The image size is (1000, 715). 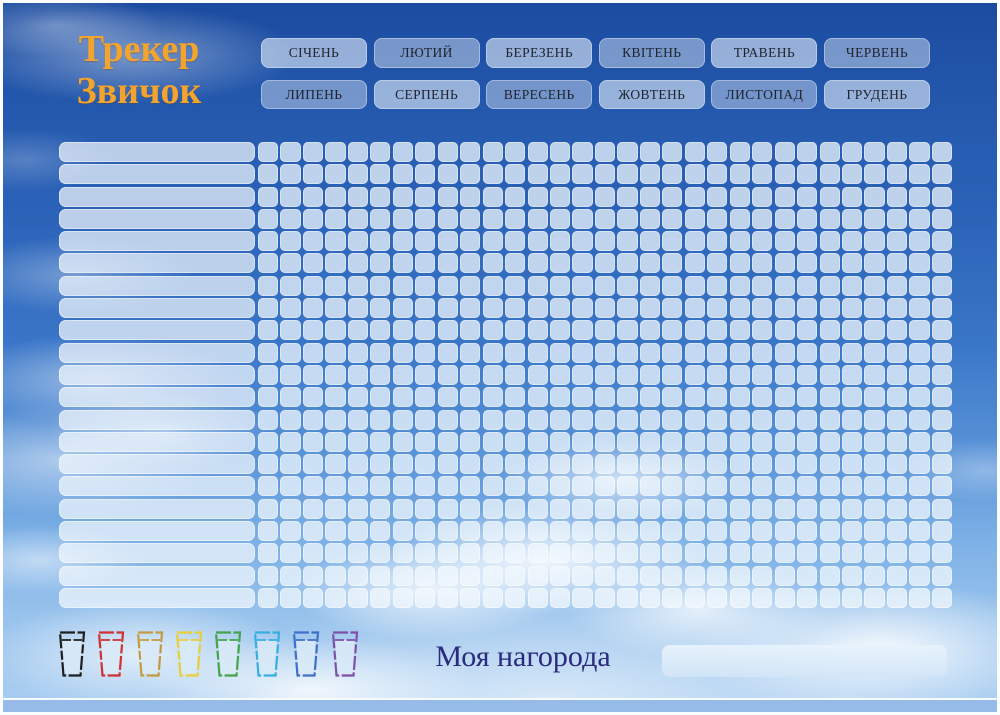 What do you see at coordinates (651, 94) in the screenshot?
I see `month-button-oct: ЖОВТЕНЬ` at bounding box center [651, 94].